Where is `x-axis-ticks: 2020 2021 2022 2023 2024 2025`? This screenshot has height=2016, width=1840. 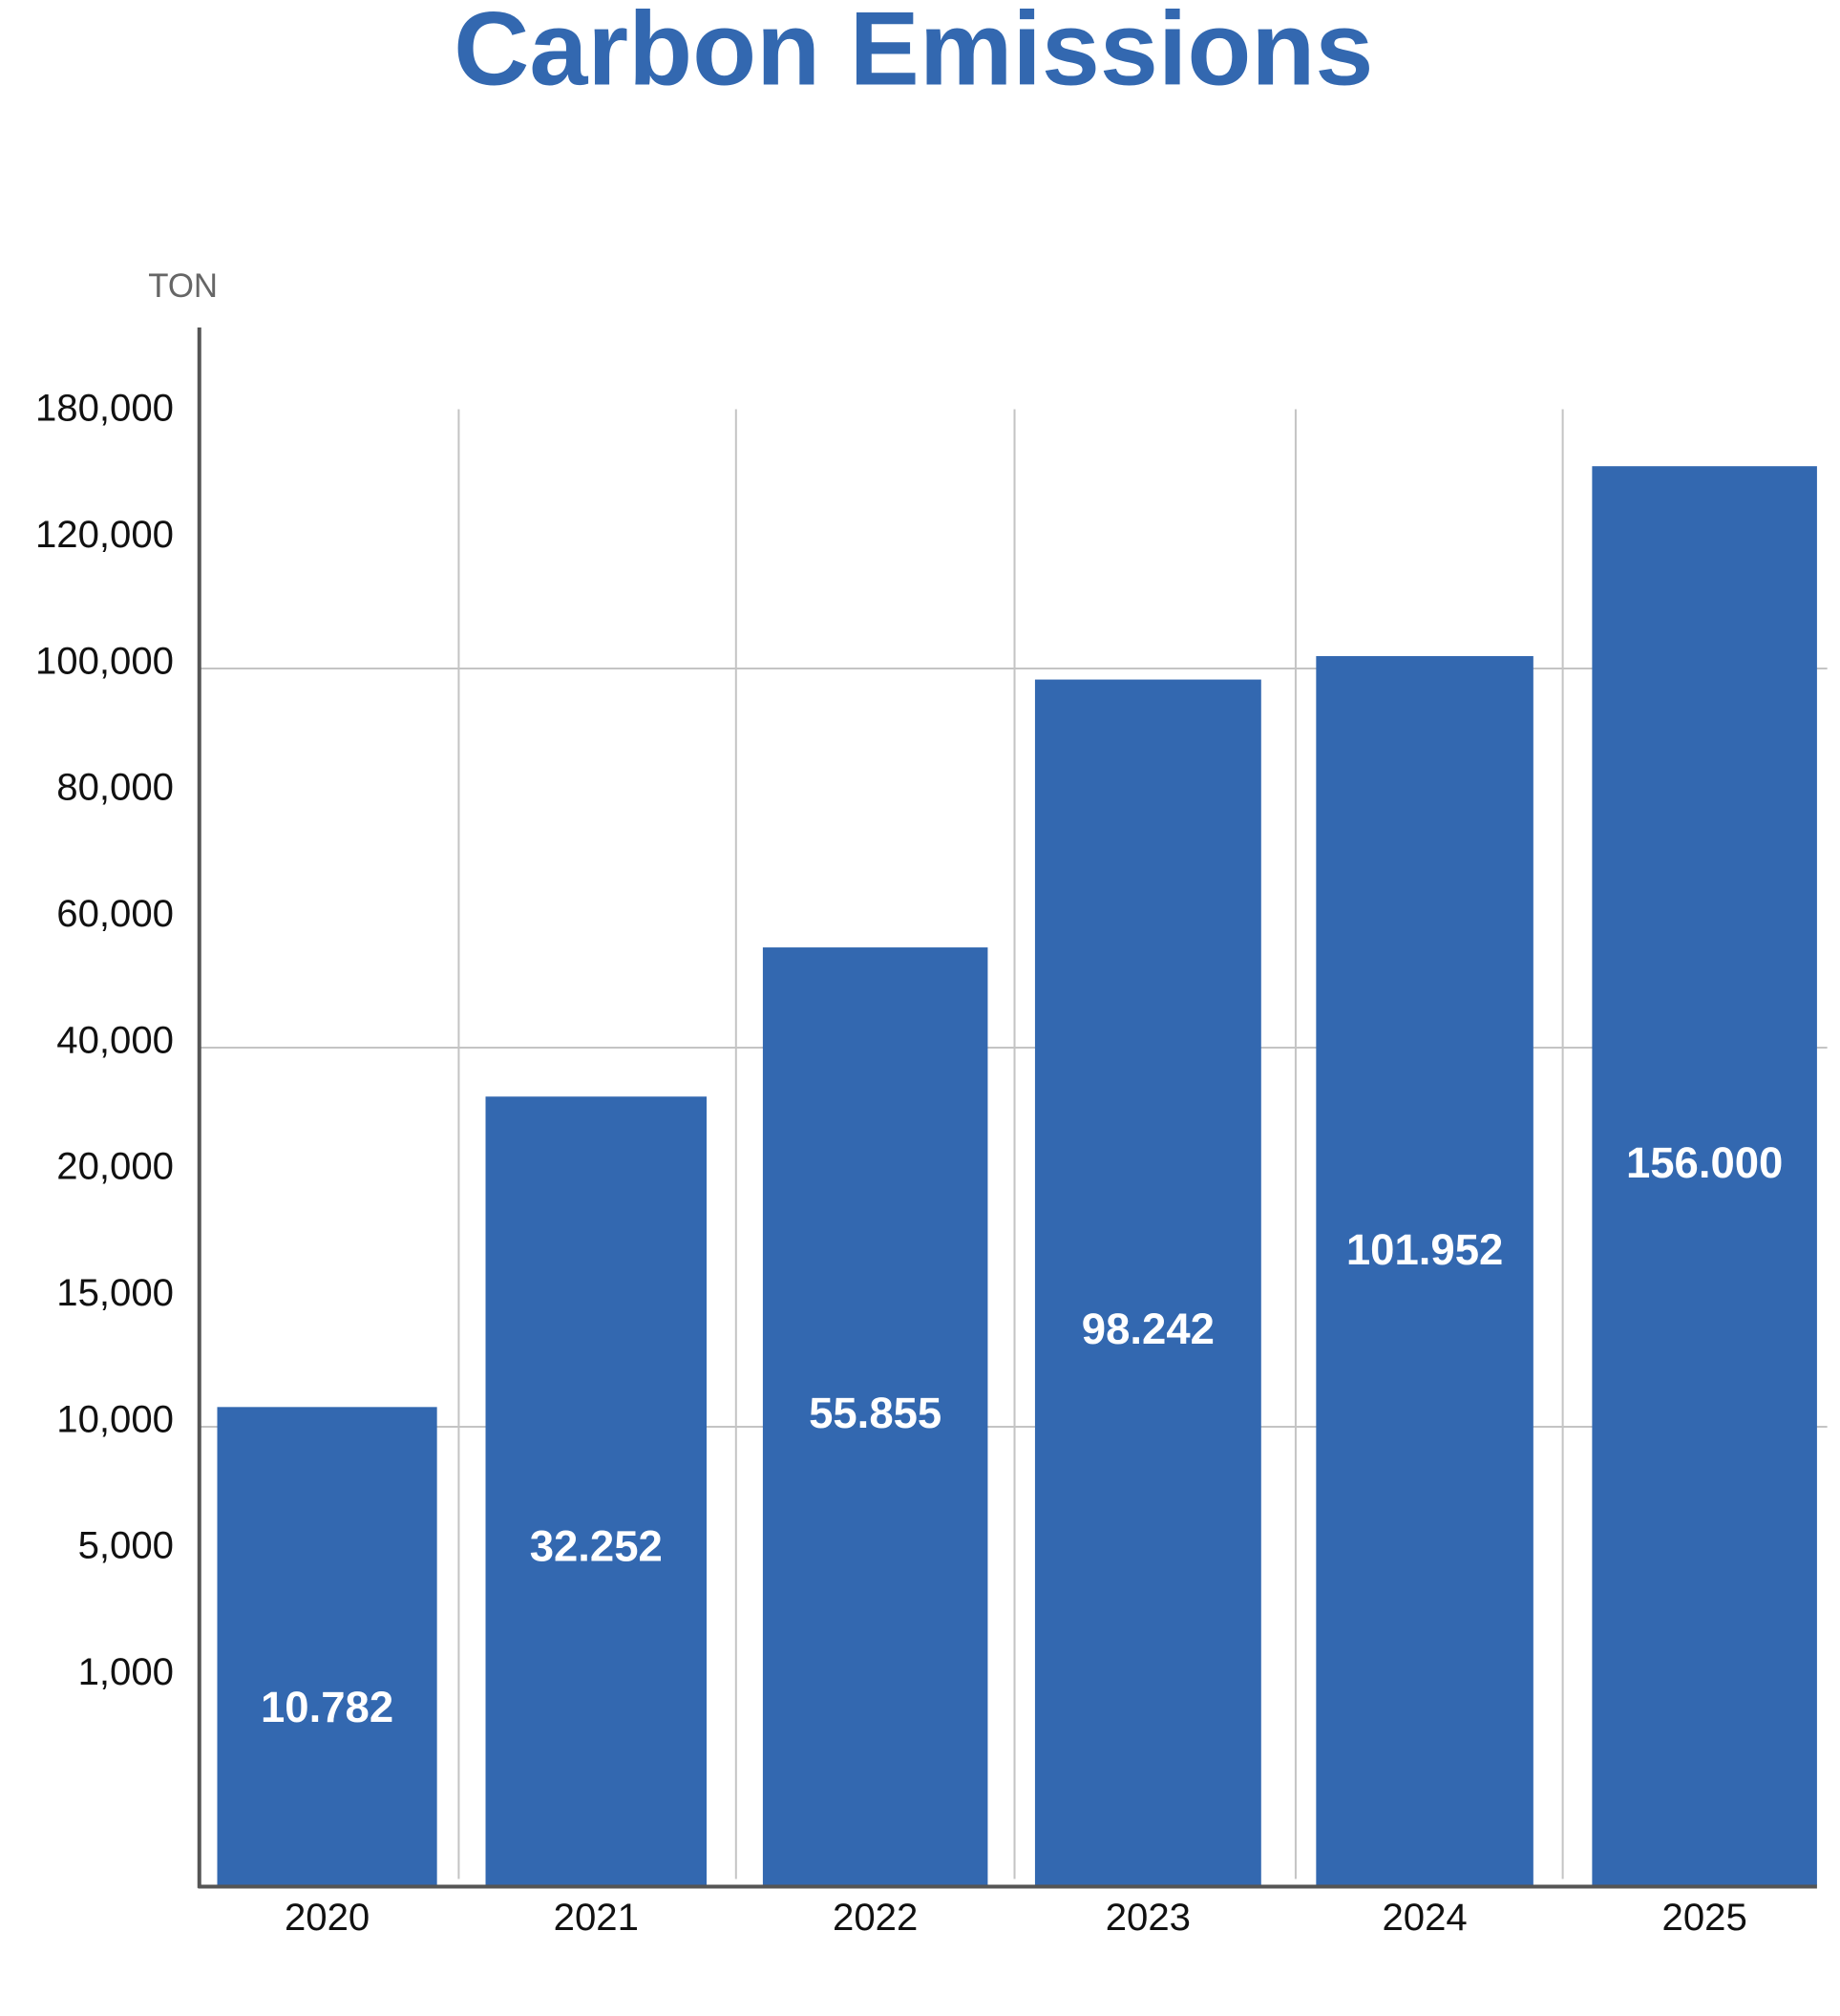
x-axis-ticks: 2020 2021 2022 2023 2024 2025 is located at coordinates (1016, 1917).